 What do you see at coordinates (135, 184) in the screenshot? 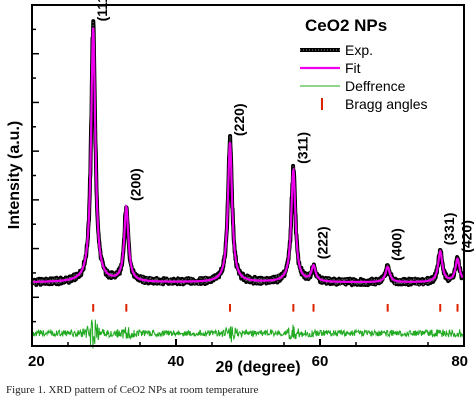
I see `peak-label-1: (200)` at bounding box center [135, 184].